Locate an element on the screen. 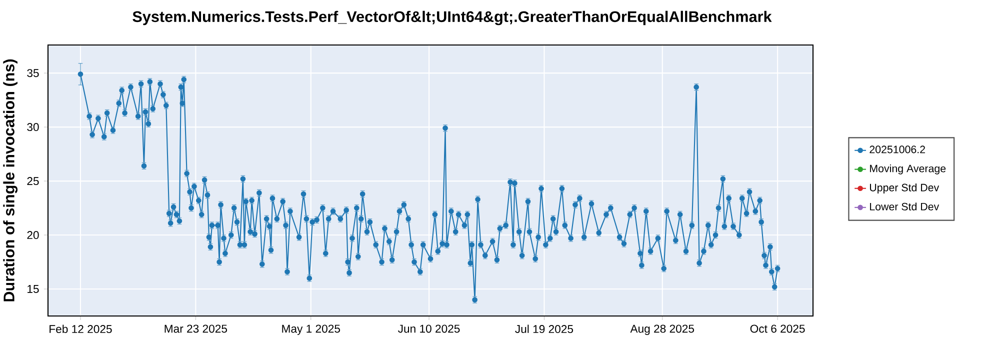 This screenshot has height=350, width=1000. legend-label: Lower Std Dev is located at coordinates (905, 206).